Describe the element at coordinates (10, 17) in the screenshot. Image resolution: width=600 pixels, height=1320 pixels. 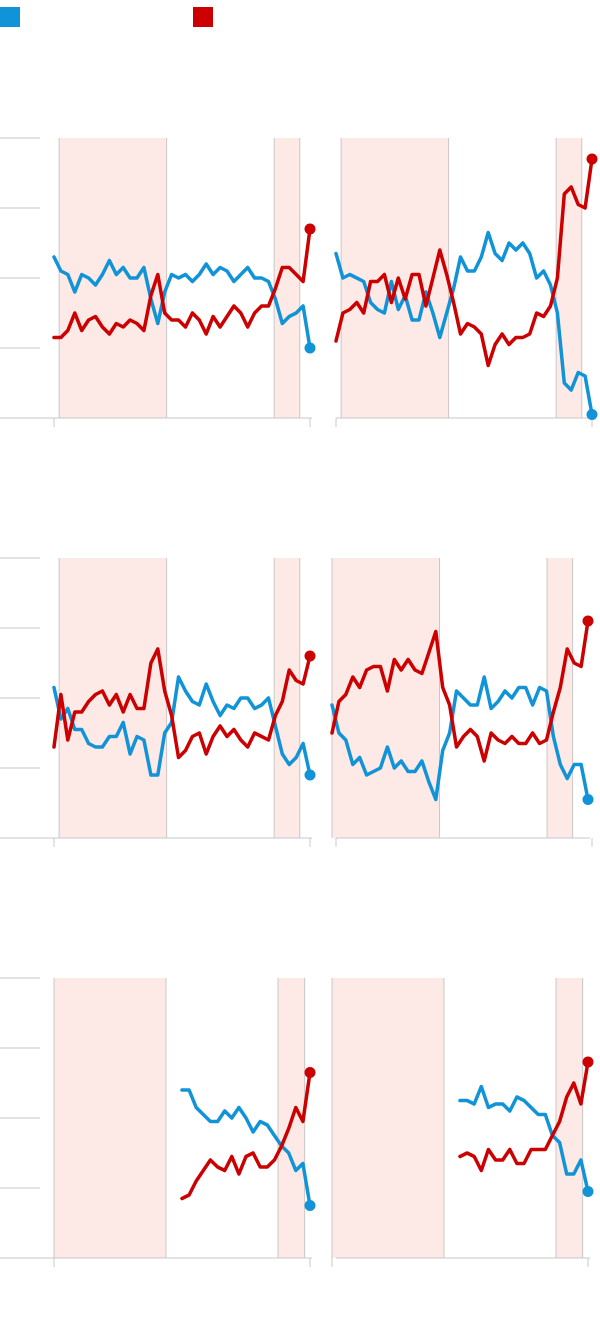
I see `legend-swatch-blue` at that location.